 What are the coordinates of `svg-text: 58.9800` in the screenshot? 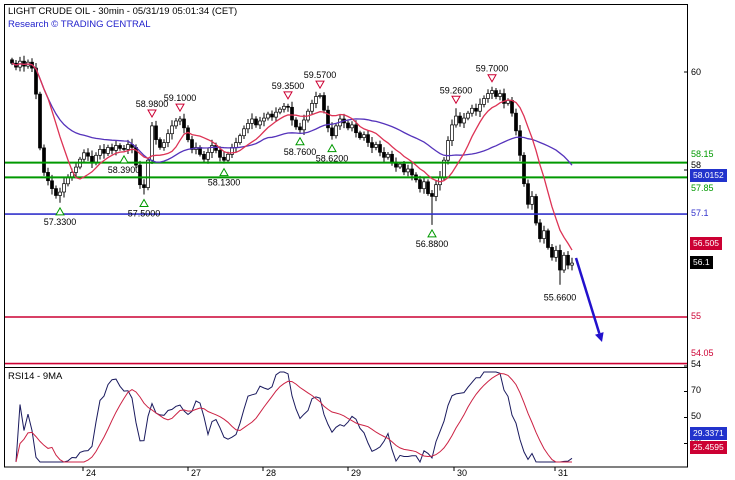 It's located at (152, 104).